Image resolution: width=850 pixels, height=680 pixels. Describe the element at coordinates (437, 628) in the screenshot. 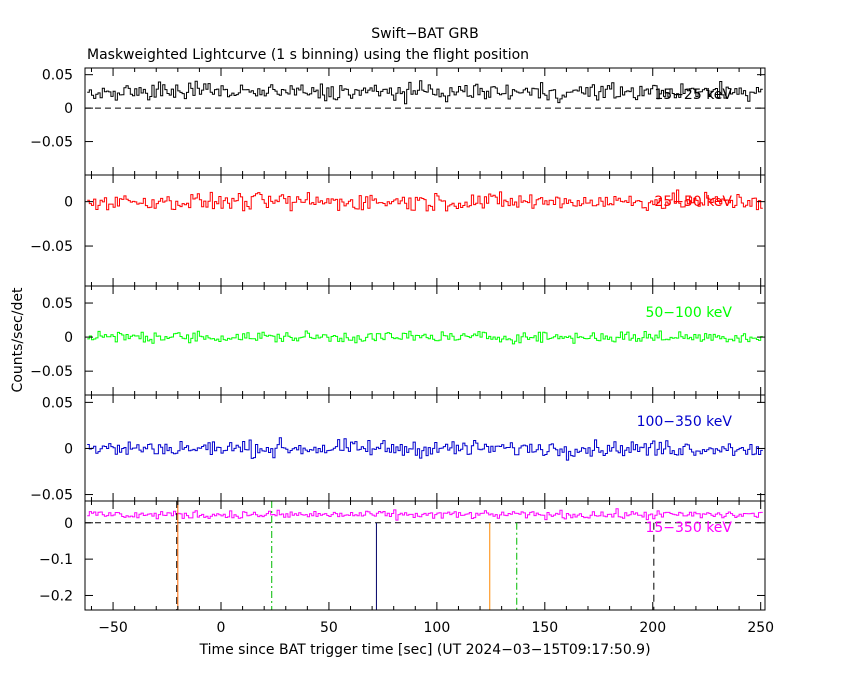

I see `x-tick-label: 100` at that location.